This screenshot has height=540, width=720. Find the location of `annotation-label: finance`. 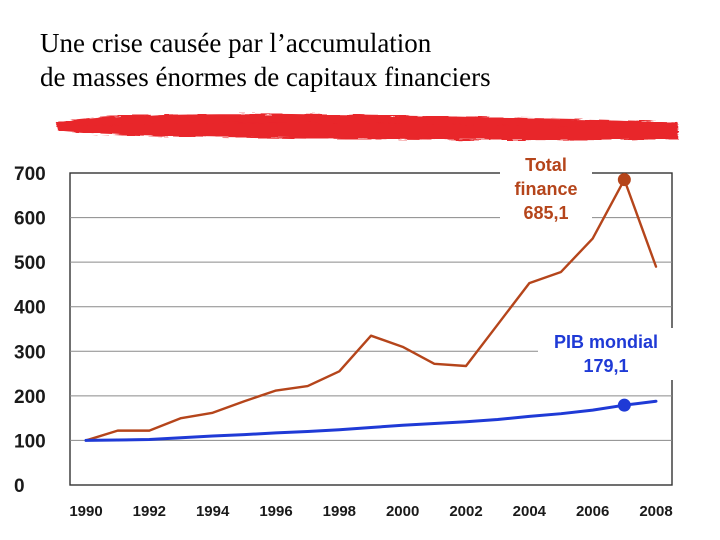

annotation-label: finance is located at coordinates (545, 189).